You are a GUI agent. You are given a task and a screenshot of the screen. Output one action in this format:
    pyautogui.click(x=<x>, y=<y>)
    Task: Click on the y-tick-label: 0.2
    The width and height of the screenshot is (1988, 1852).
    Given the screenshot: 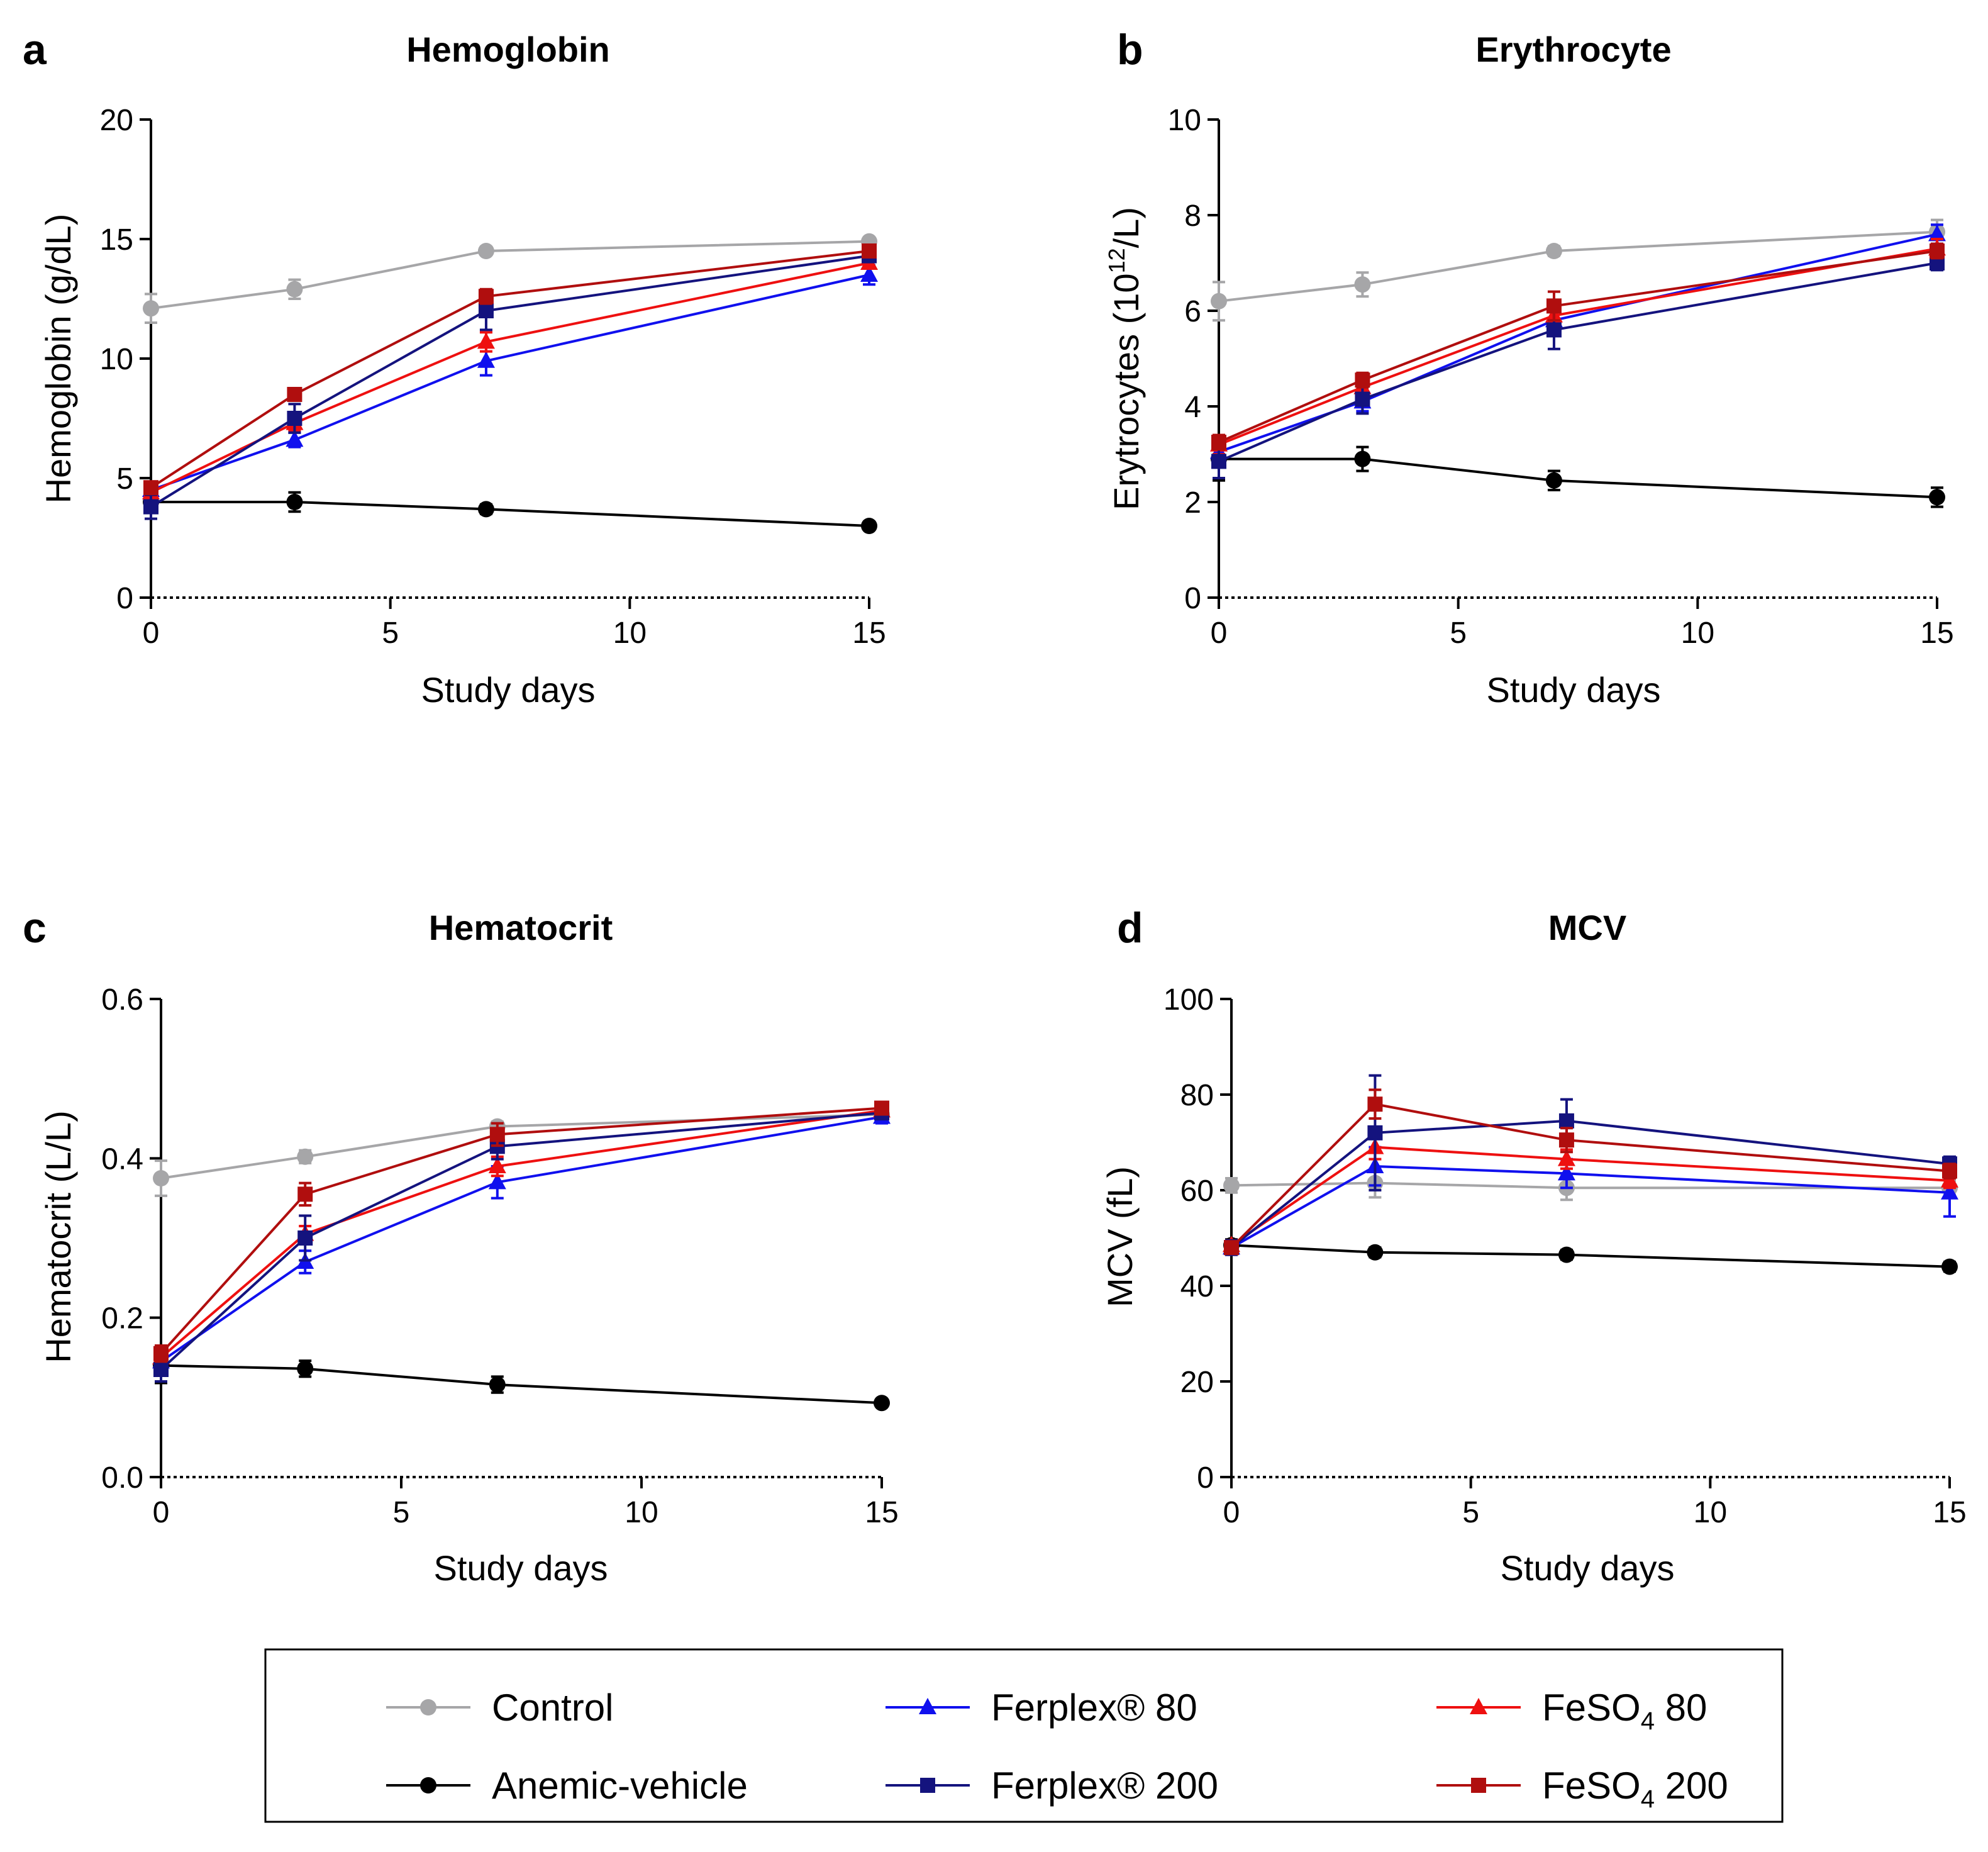 What is the action you would take?
    pyautogui.click(x=122, y=1319)
    